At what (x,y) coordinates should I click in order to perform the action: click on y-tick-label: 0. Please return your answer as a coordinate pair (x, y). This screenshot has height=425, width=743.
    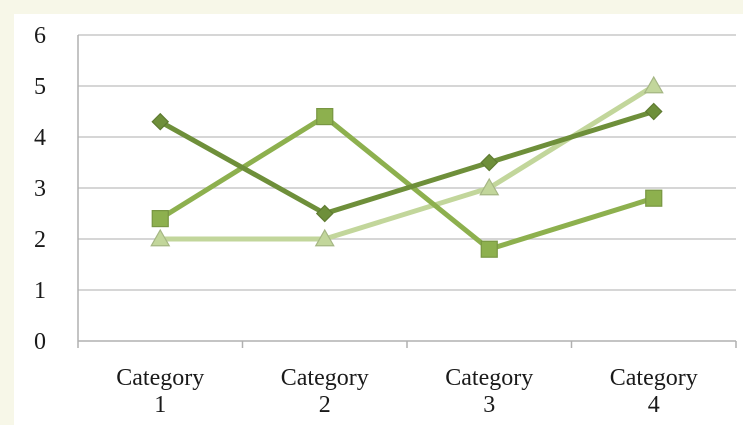
    Looking at the image, I should click on (40, 342).